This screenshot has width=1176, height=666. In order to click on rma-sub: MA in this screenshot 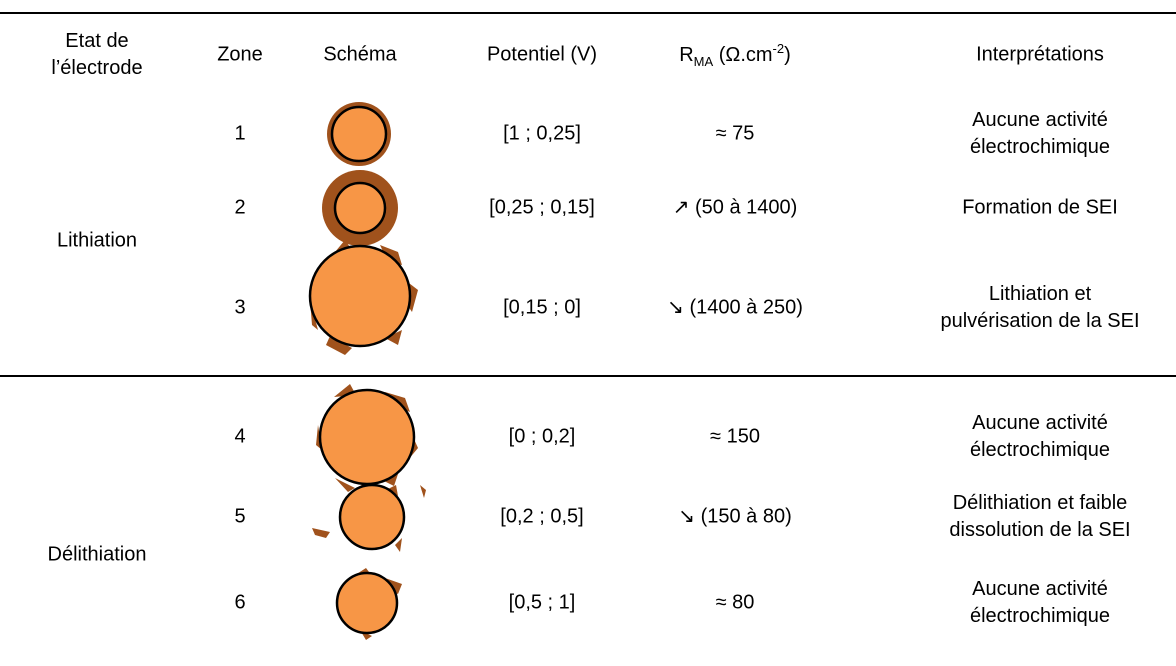, I will do `click(703, 61)`.